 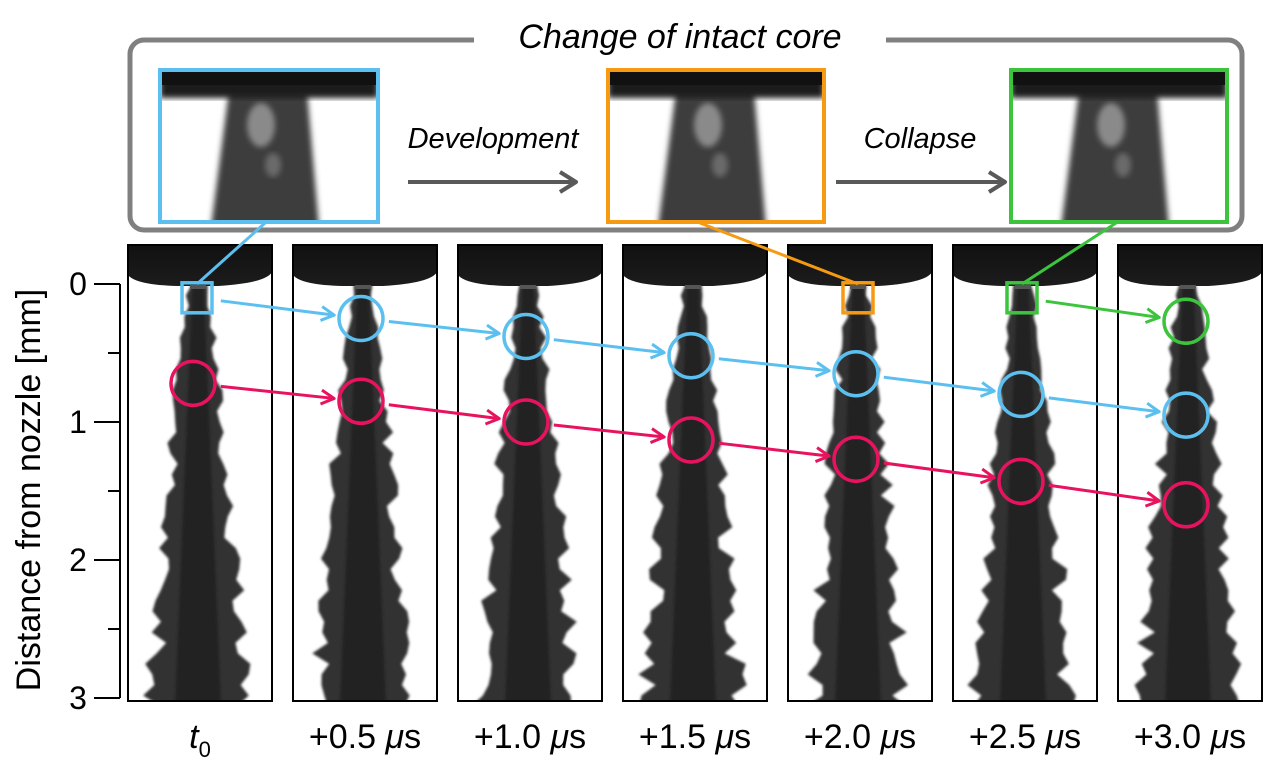 What do you see at coordinates (194, 737) in the screenshot?
I see `time-label-value: t` at bounding box center [194, 737].